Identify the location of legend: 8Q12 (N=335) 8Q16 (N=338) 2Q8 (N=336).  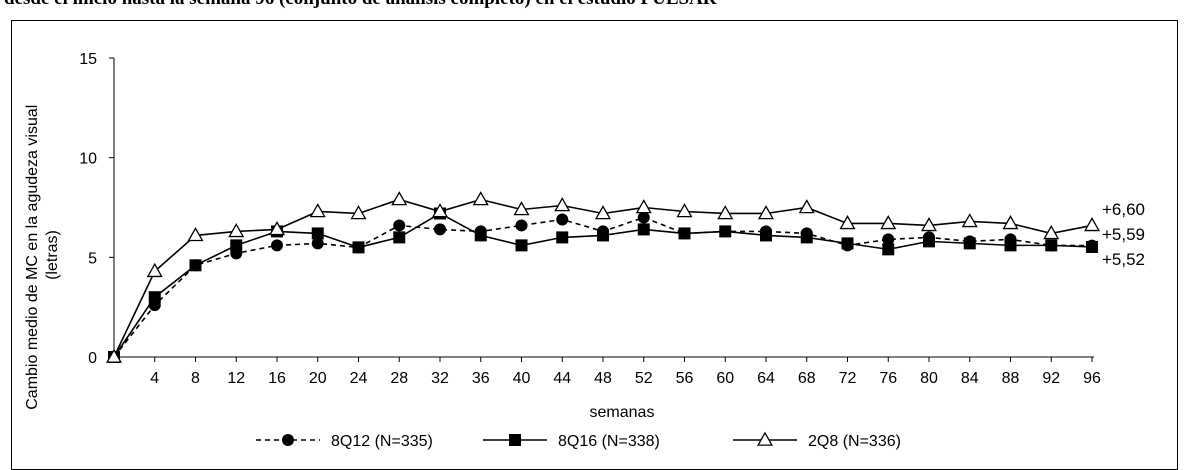
(578, 440).